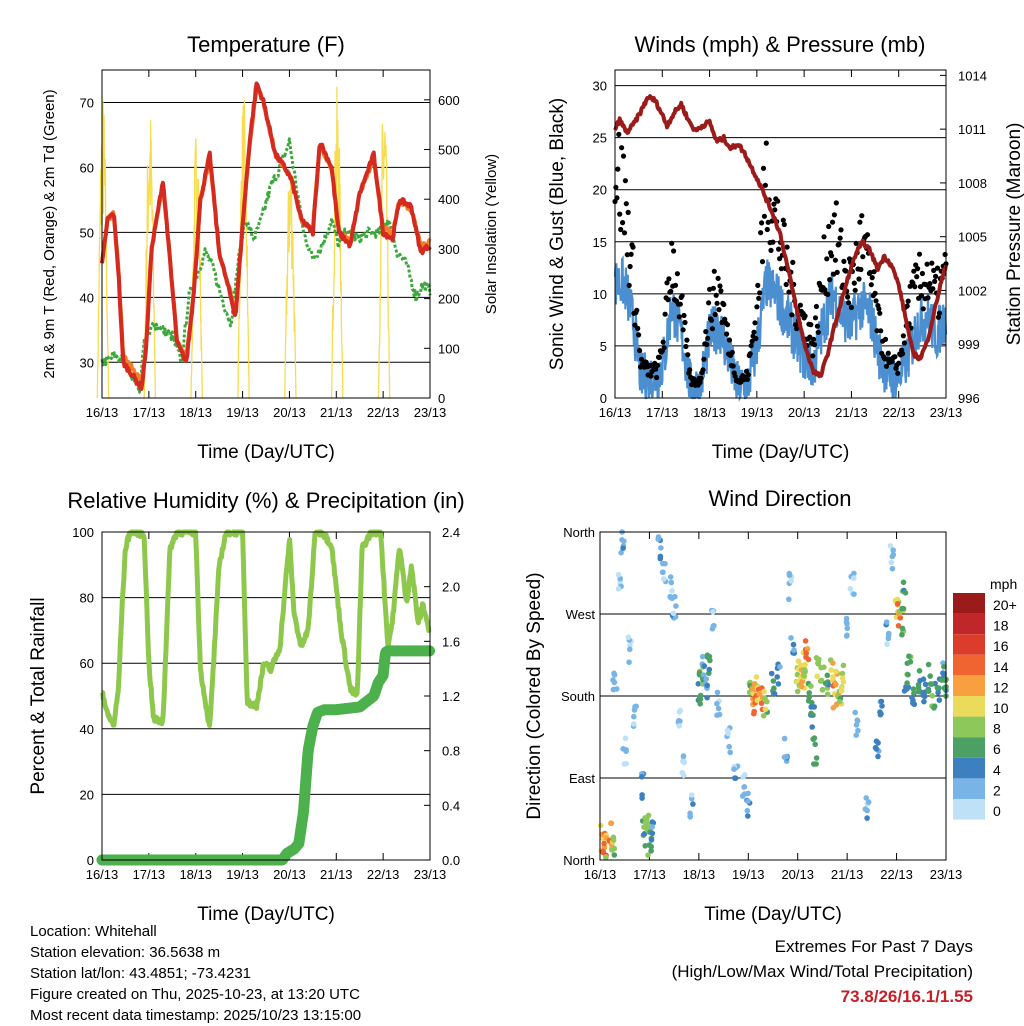 The width and height of the screenshot is (1024, 1026). I want to click on x-tick-label: 20/13, so click(797, 874).